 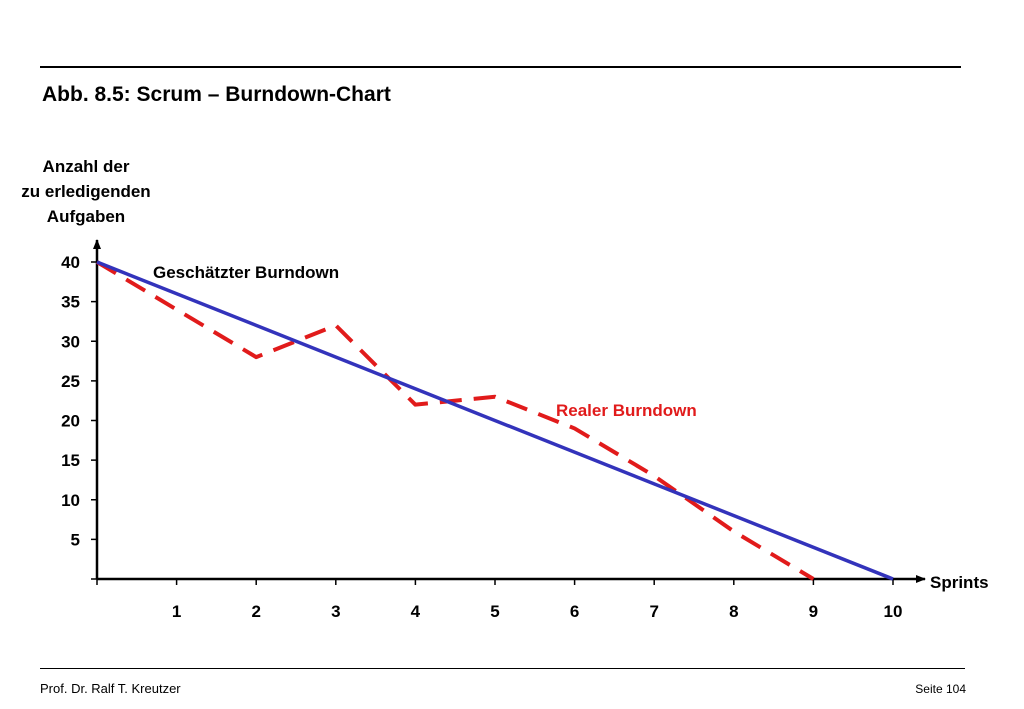 What do you see at coordinates (940, 689) in the screenshot?
I see `footer-page-number: Seite 104` at bounding box center [940, 689].